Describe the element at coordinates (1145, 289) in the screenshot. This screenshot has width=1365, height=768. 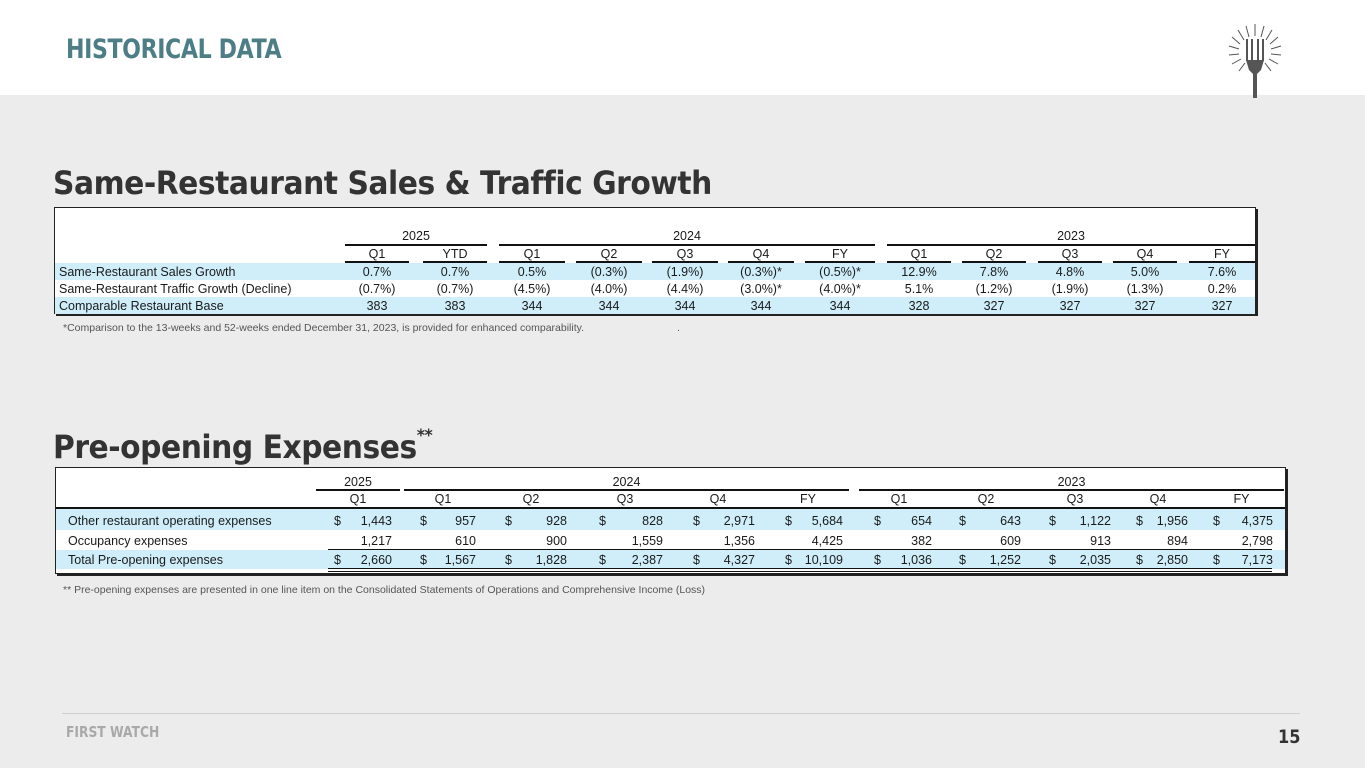
I see `table-cell: (1.3%)` at that location.